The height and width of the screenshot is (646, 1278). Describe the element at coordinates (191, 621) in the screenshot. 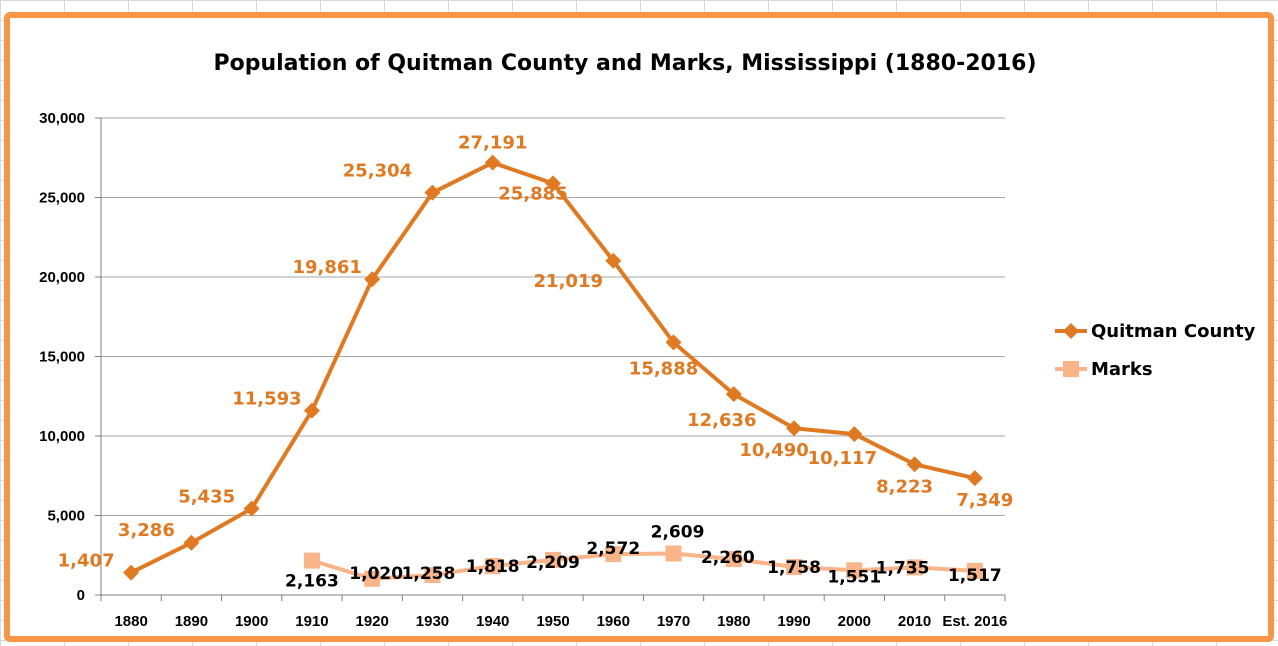

I see `x-tick-label: 1890` at that location.